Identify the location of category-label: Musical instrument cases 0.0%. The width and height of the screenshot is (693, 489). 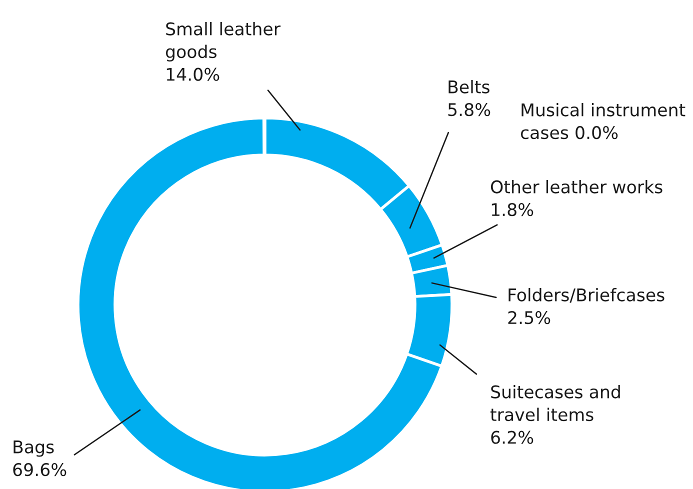
(603, 121).